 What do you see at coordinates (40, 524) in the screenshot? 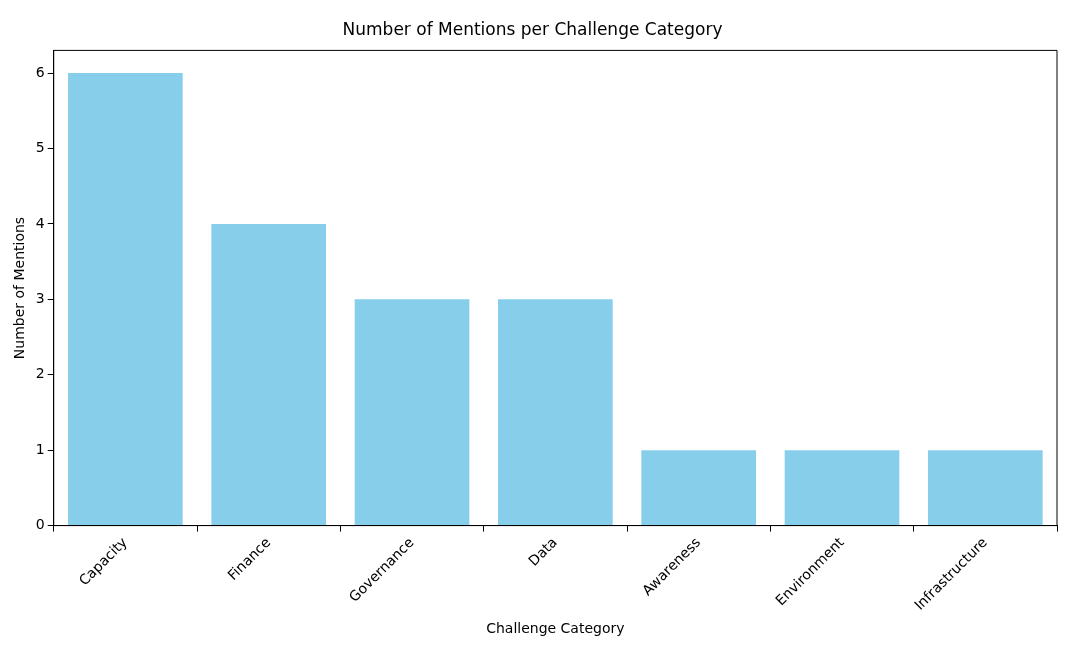
I see `y-tick-label: 0` at bounding box center [40, 524].